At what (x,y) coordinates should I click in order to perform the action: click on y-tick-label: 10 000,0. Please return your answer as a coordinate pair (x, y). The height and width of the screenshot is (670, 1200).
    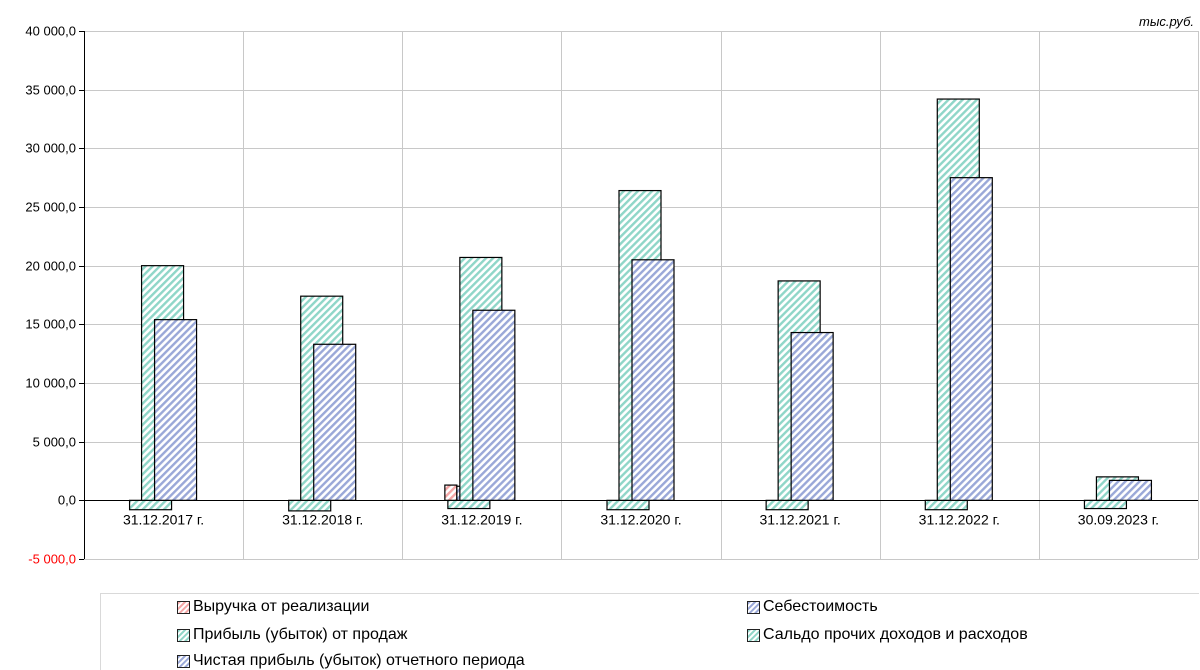
    Looking at the image, I should click on (50, 383).